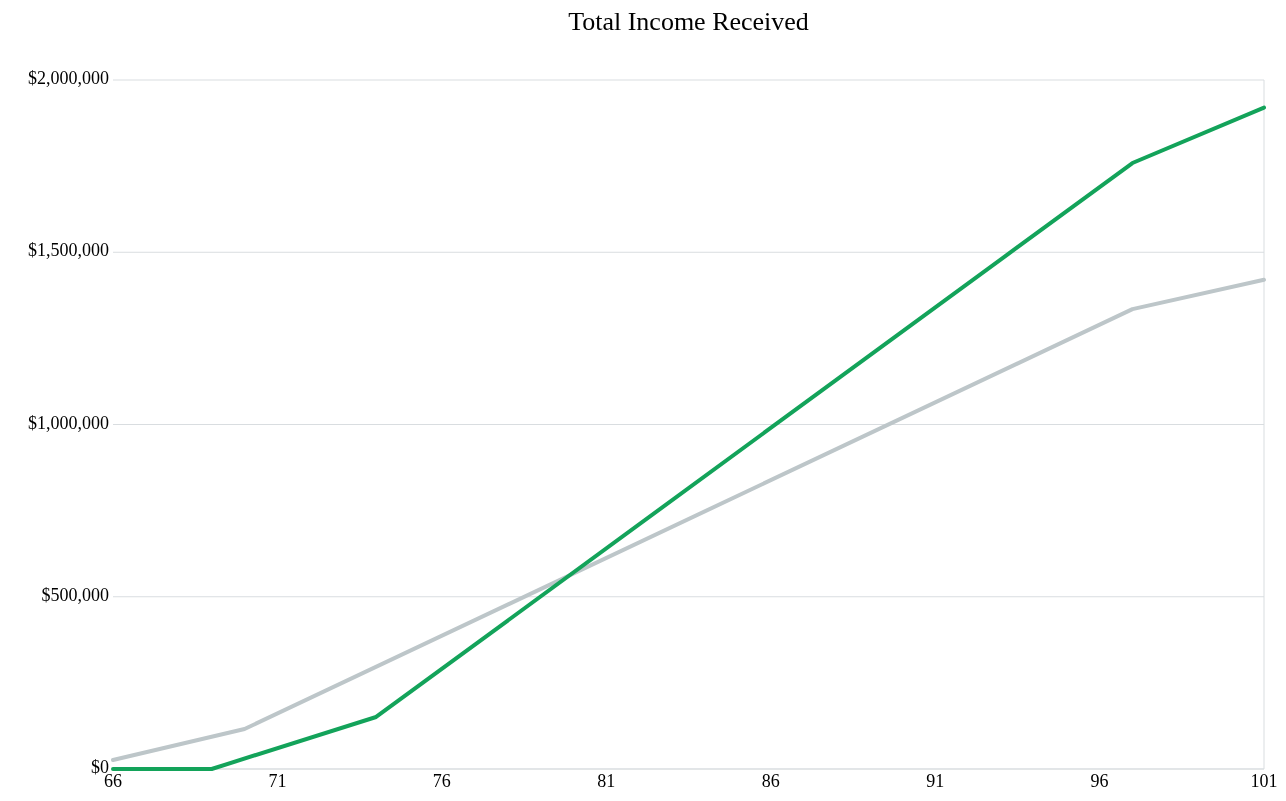 This screenshot has height=801, width=1286. I want to click on x-tick-label: 81, so click(606, 781).